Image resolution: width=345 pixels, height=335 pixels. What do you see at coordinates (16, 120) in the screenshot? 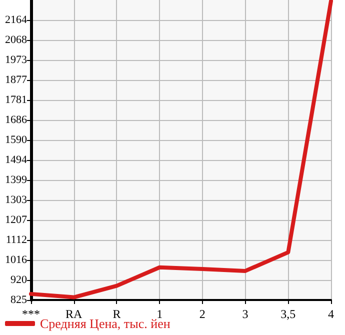
I see `y-tick-label: 1686` at bounding box center [16, 120].